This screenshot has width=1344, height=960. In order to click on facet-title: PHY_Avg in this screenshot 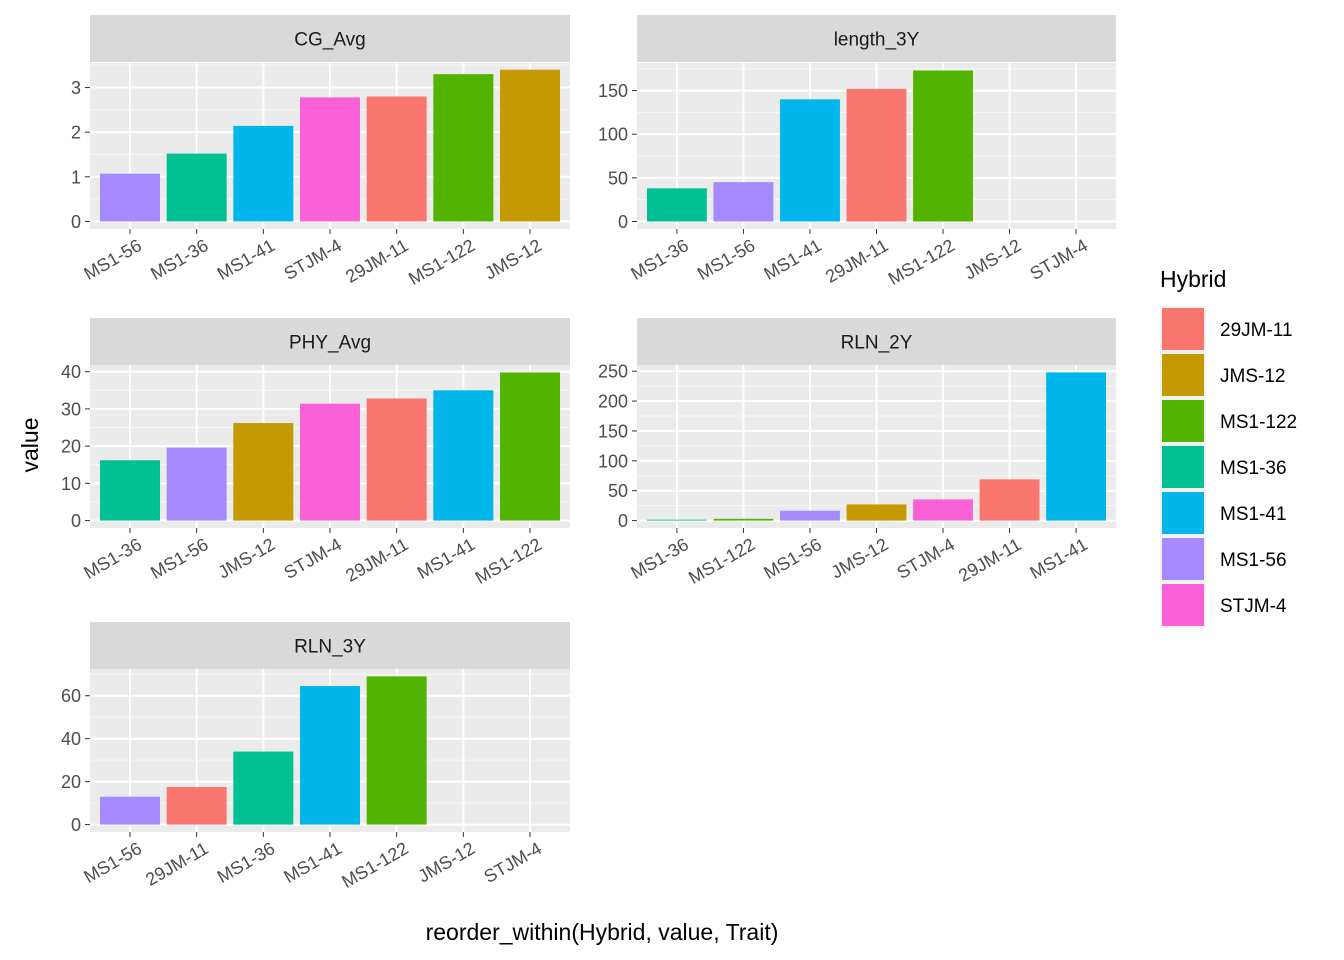, I will do `click(330, 343)`.